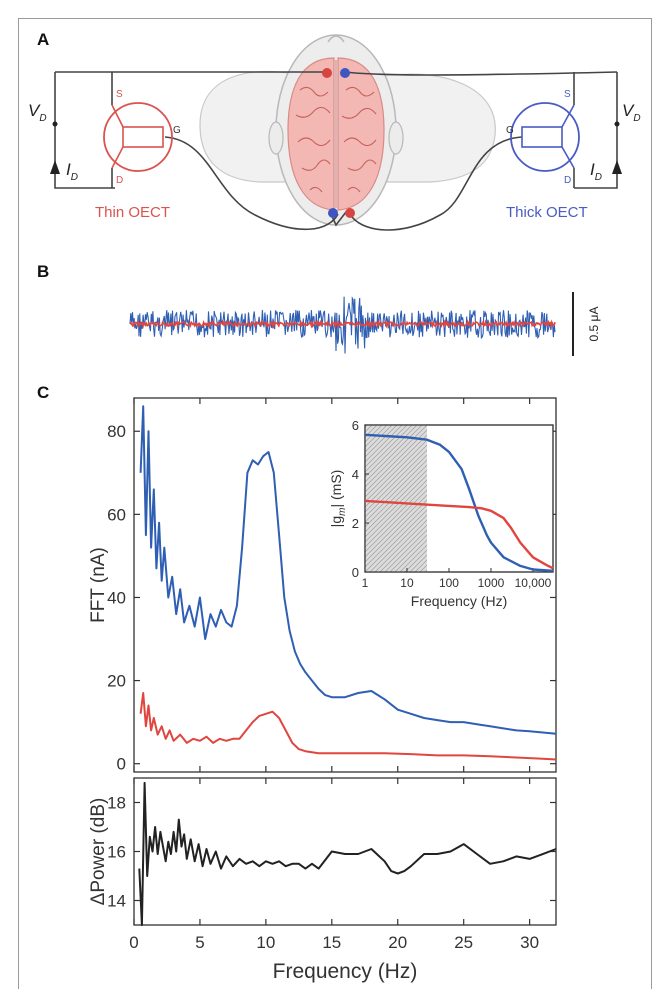 This screenshot has width=671, height=989. Describe the element at coordinates (119, 180) in the screenshot. I see `thin-pin-d: D` at that location.